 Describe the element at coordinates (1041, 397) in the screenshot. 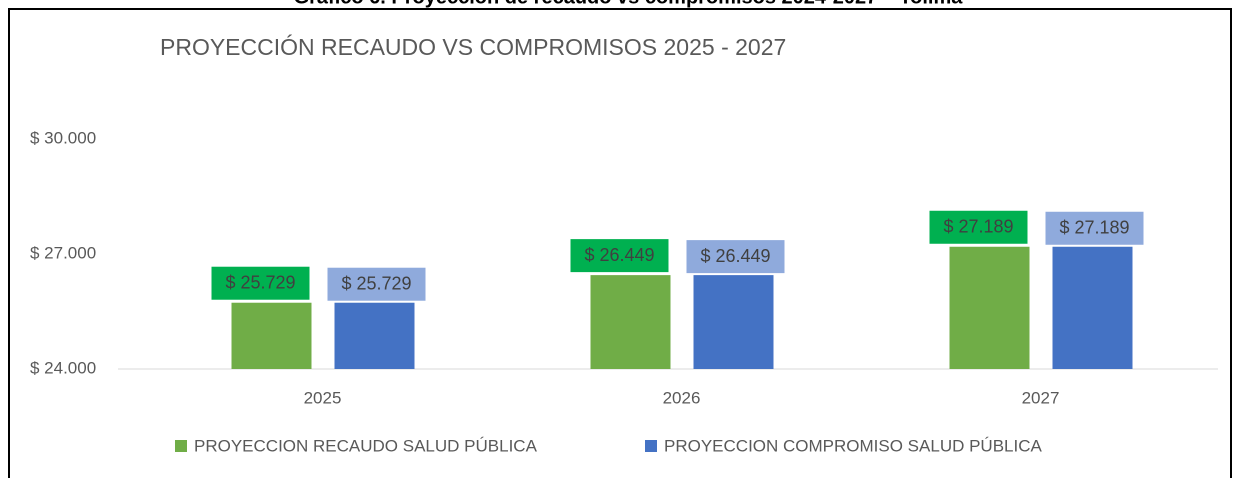

I see `x-tick-label: 2027` at that location.